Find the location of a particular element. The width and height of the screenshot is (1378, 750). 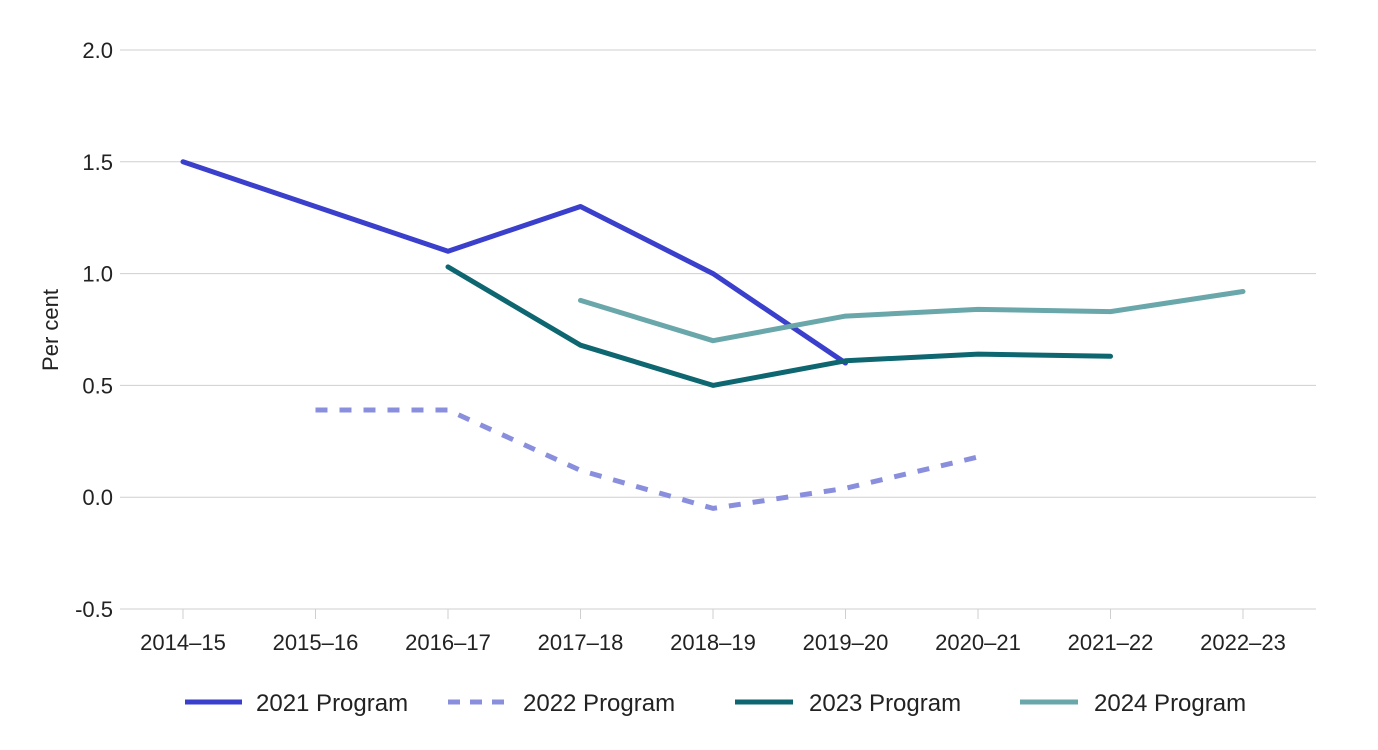

x-tick-label: 2021–22 is located at coordinates (1111, 642).